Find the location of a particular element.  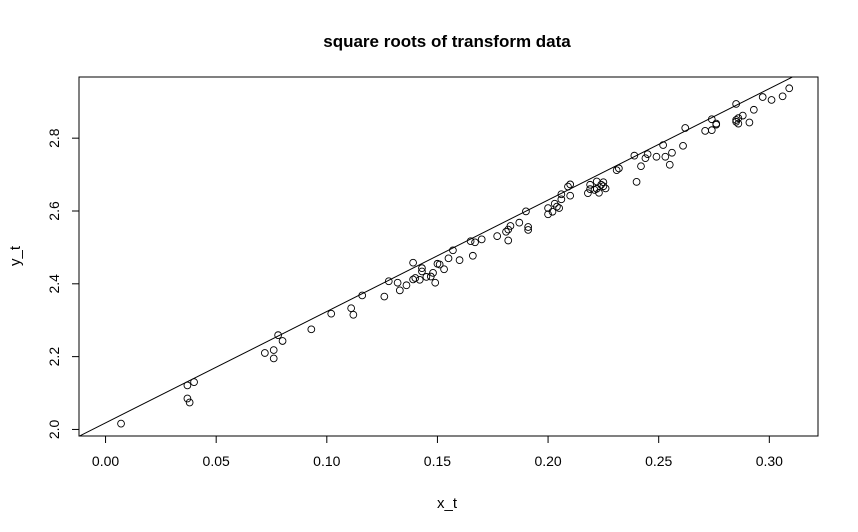

y-axis-label: y_t is located at coordinates (15, 255).